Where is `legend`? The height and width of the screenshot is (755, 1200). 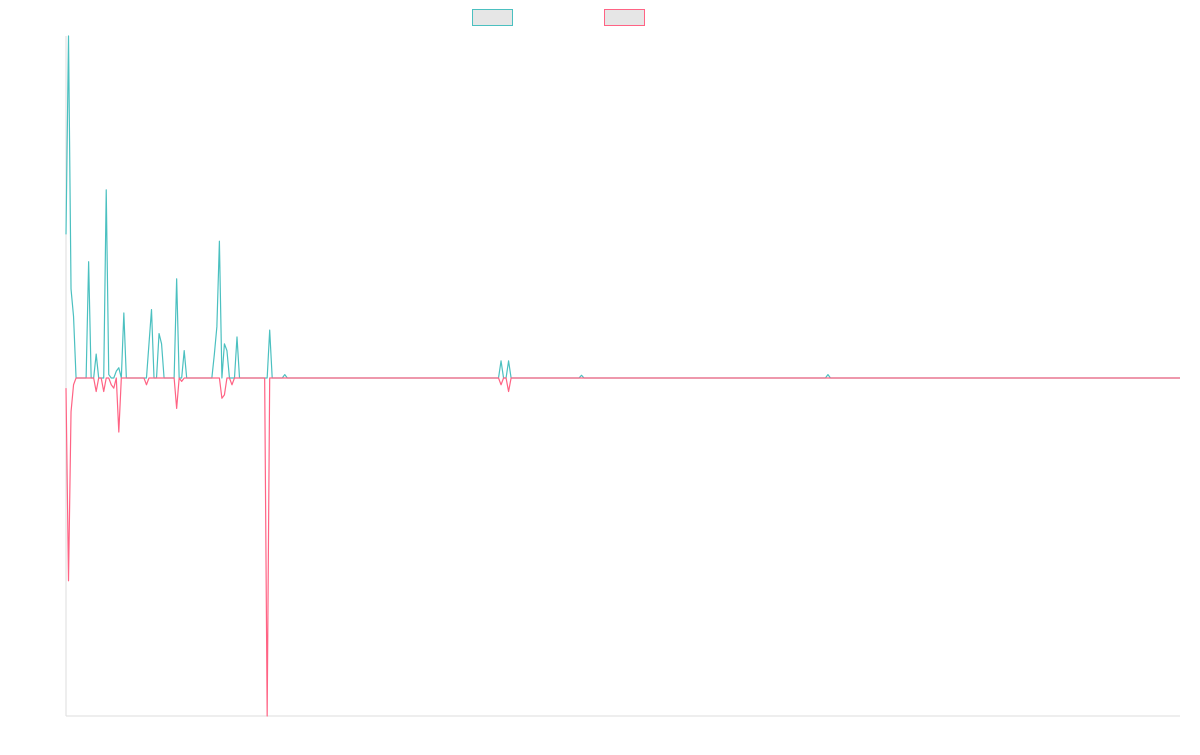 legend is located at coordinates (558, 17).